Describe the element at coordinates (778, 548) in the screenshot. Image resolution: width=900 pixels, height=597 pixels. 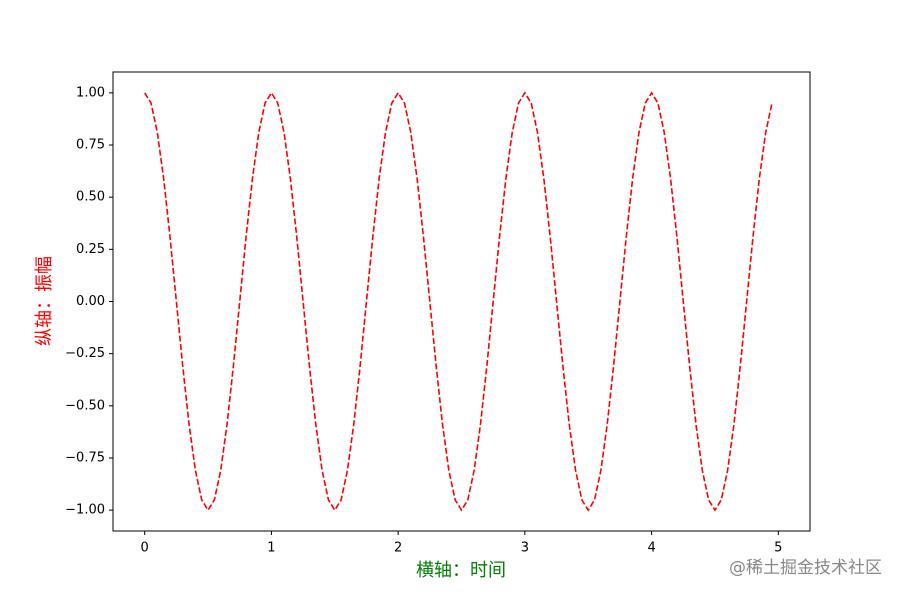
I see `x-tick-label: 5` at that location.